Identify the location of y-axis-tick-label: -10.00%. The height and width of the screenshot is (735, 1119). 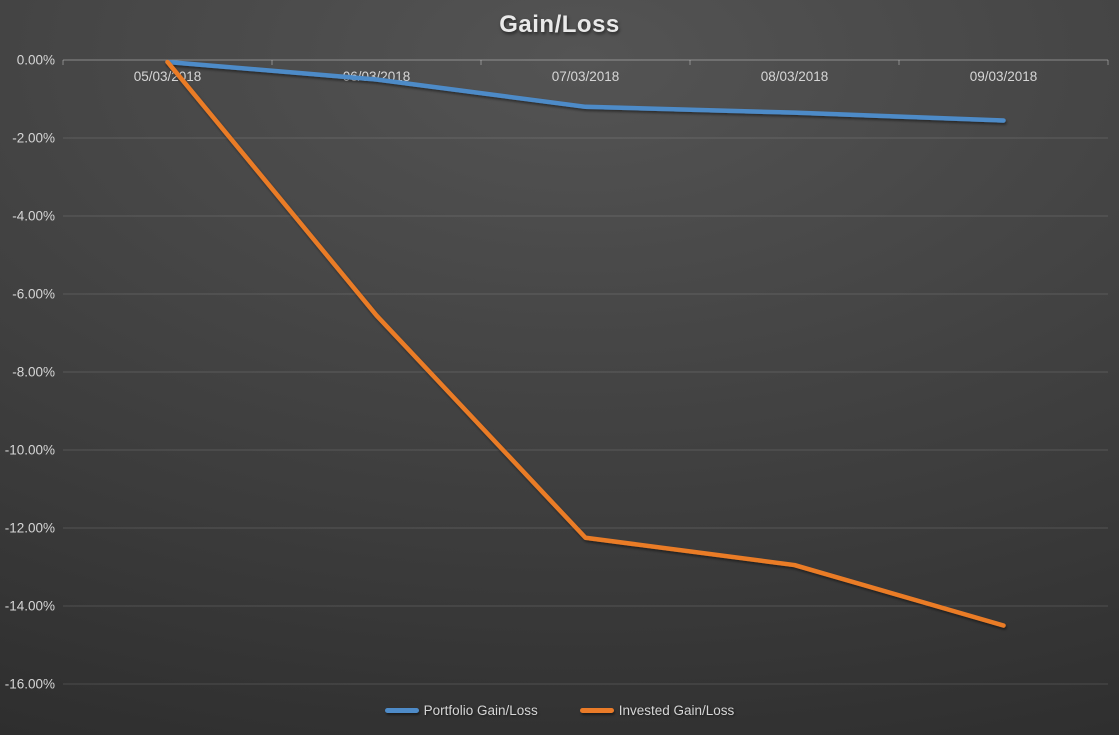
(30, 450).